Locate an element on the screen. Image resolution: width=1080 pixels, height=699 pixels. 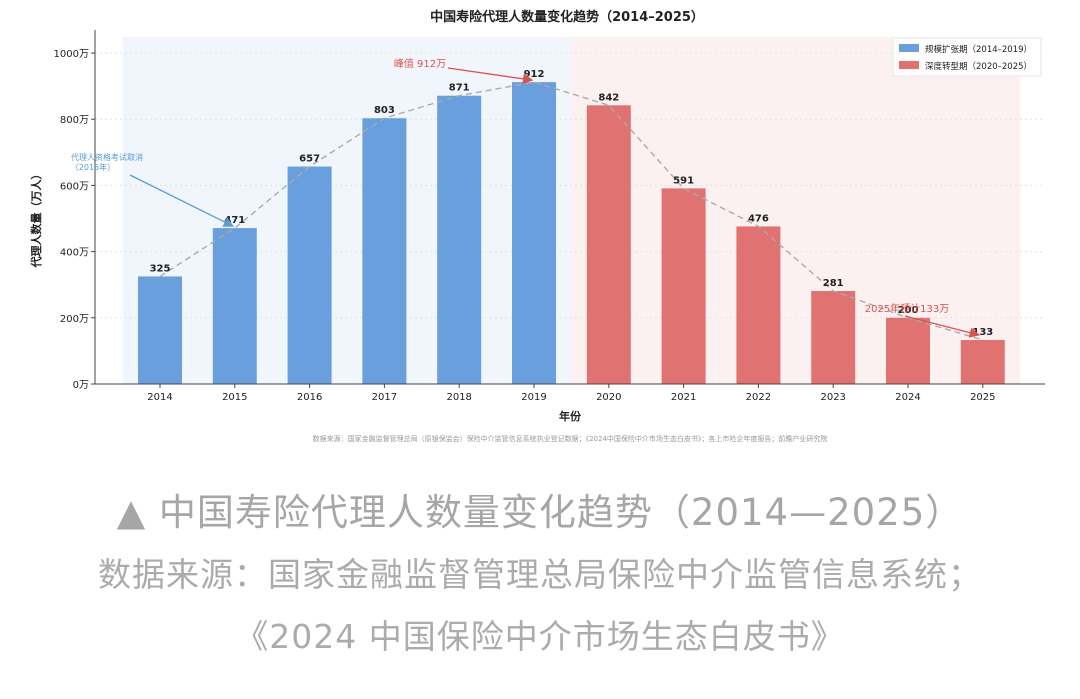
annotation-peak-arrow is located at coordinates (490, 75).